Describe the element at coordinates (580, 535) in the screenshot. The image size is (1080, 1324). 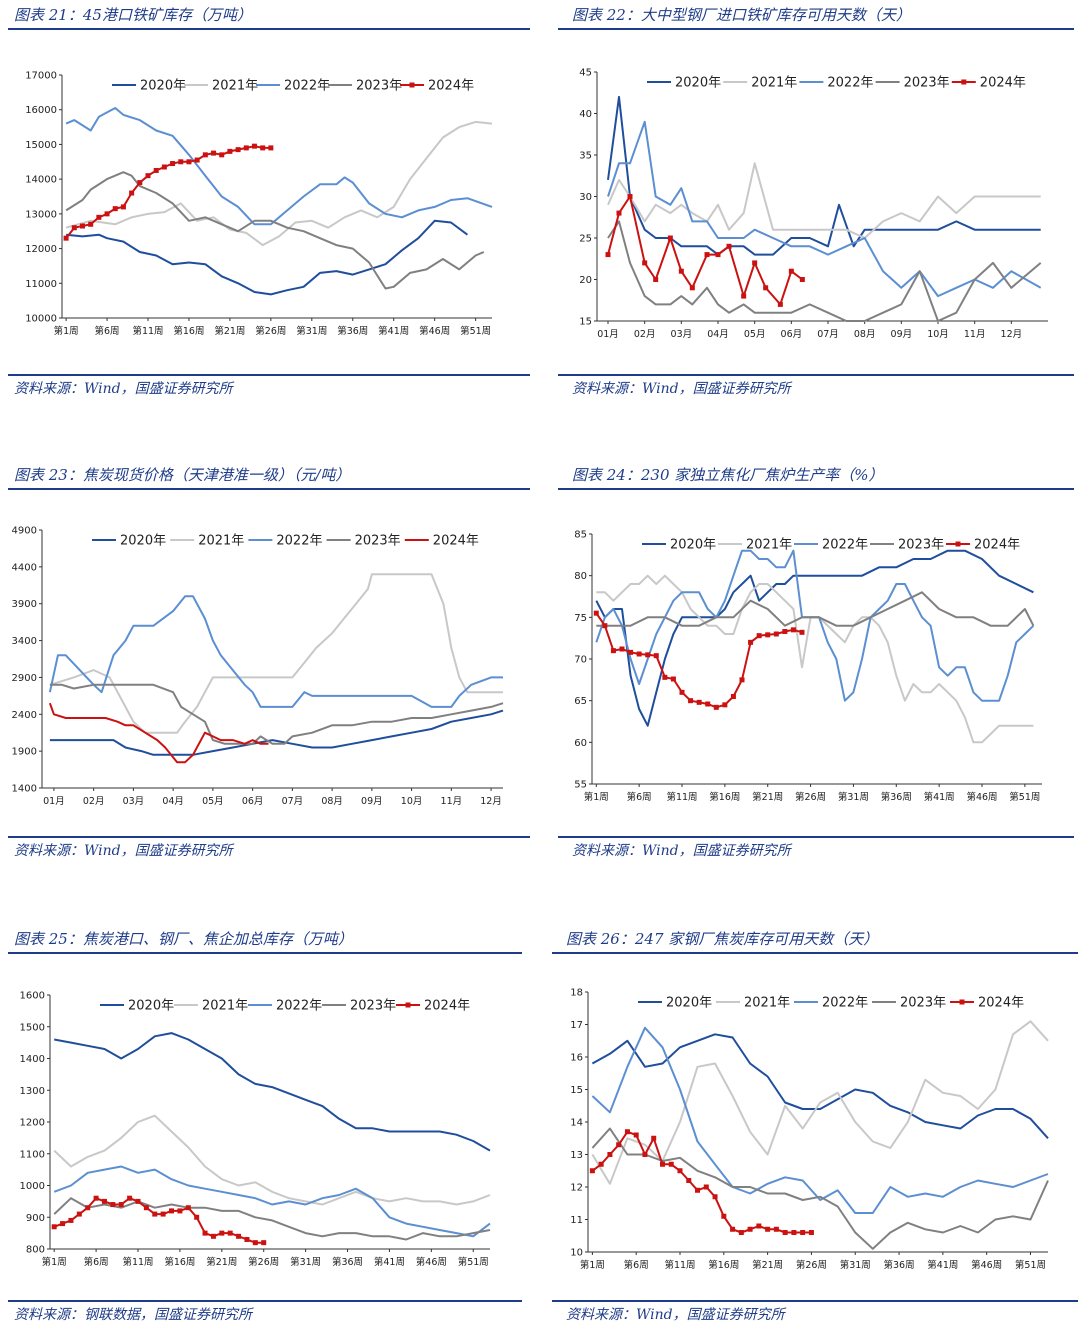
I see `y-tick-label: 85` at that location.